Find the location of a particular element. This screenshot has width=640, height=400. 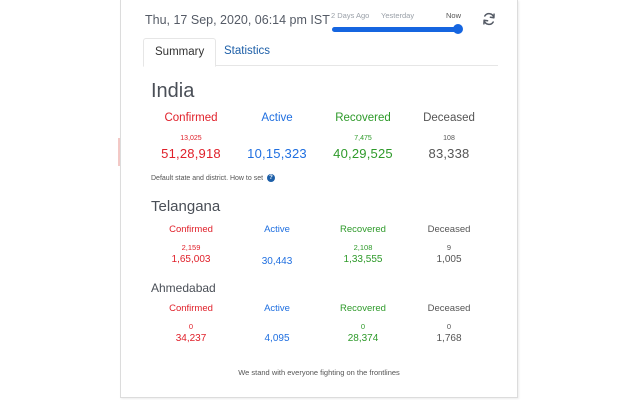

active-value: 4,095 is located at coordinates (277, 338).